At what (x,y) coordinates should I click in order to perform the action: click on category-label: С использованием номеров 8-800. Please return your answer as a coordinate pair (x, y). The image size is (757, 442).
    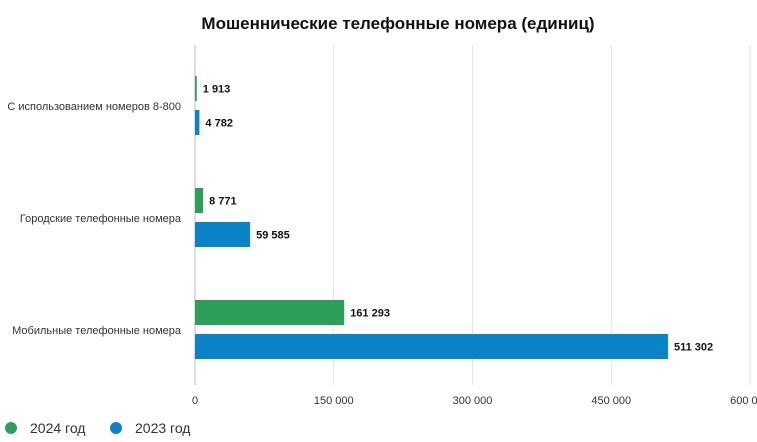
    Looking at the image, I should click on (94, 107).